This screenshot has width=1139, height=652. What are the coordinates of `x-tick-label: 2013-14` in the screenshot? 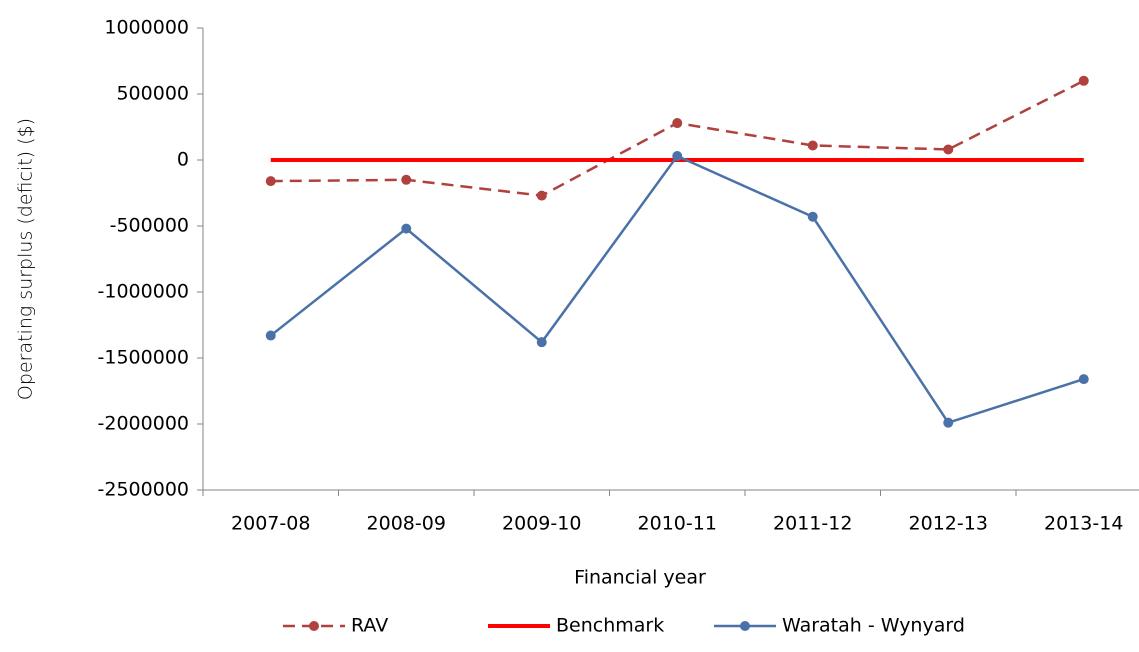 It's located at (1083, 524).